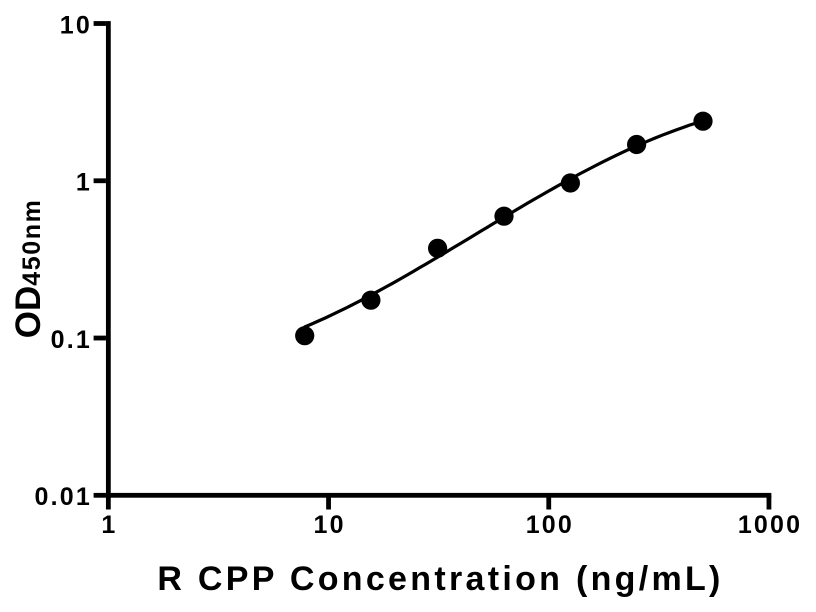 This screenshot has height=612, width=816. I want to click on svg-text: R CPP Concentration (ng/mL), so click(440, 579).